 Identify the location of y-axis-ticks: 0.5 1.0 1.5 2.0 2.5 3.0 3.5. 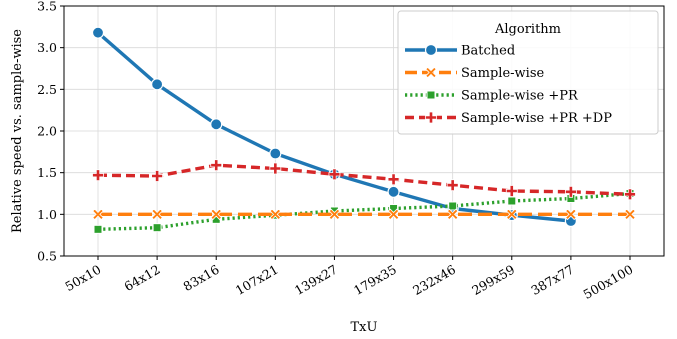
(50, 132).